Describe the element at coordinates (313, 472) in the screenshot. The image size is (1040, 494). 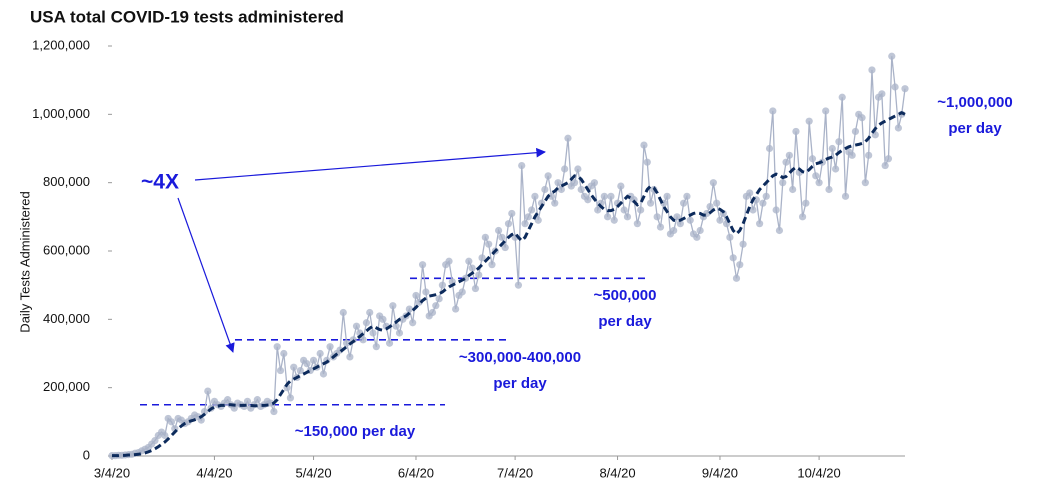
I see `x-tick-label: 5/4/20` at that location.